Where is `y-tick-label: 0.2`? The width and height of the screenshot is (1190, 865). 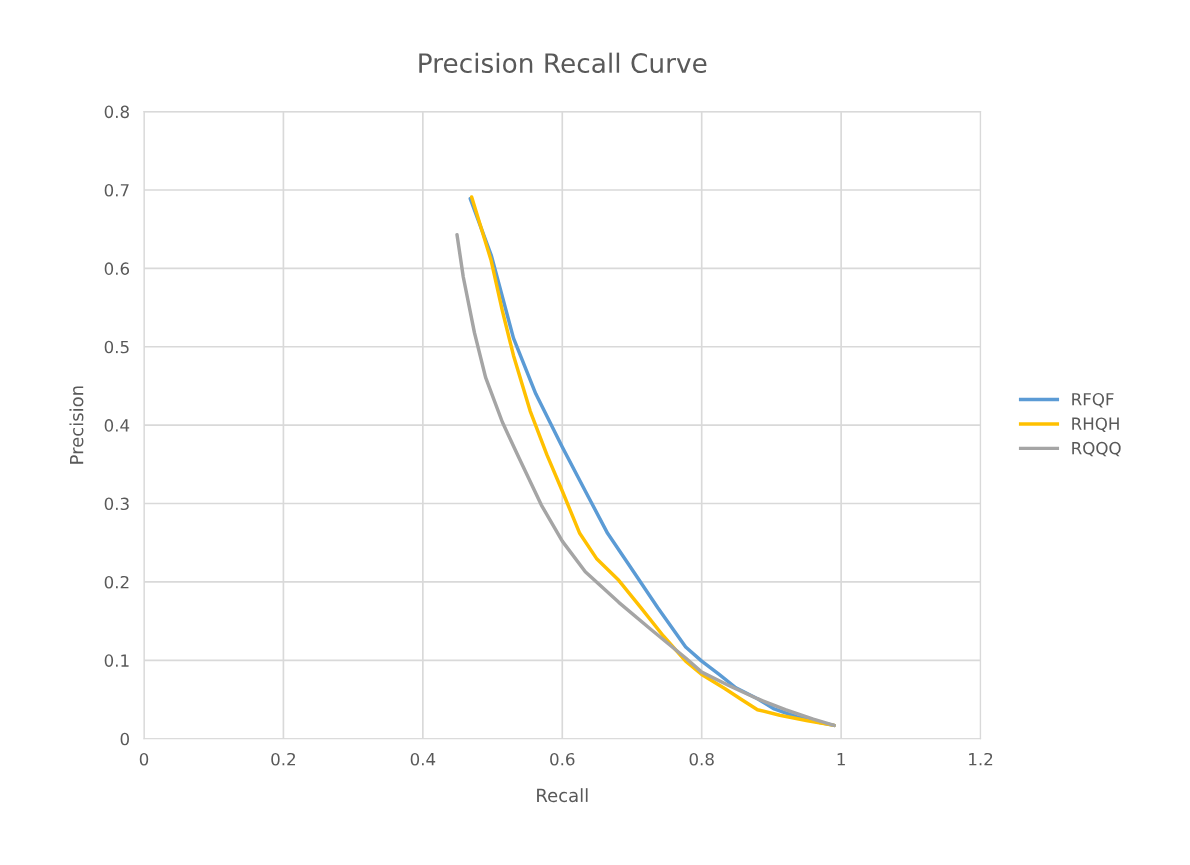 y-tick-label: 0.2 is located at coordinates (116, 582).